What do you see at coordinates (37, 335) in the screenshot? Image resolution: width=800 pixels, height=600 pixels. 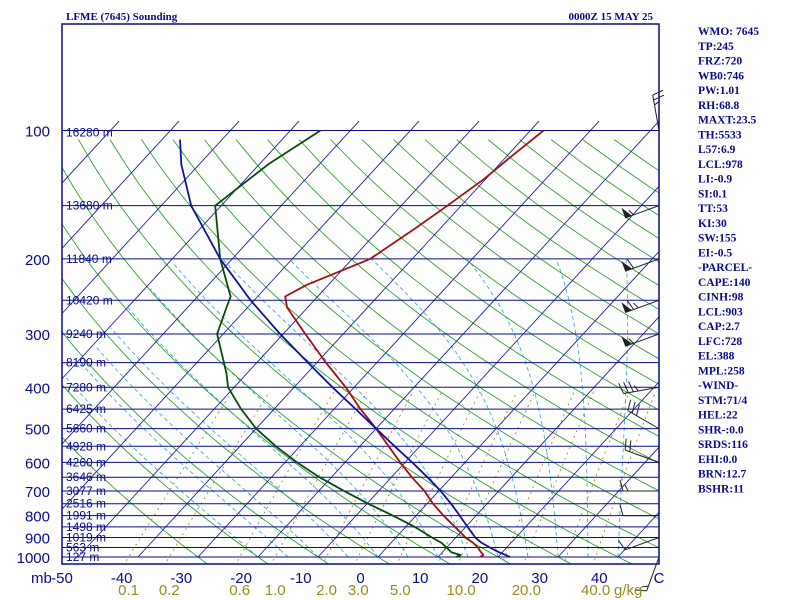 I see `pressure-label: 300` at bounding box center [37, 335].